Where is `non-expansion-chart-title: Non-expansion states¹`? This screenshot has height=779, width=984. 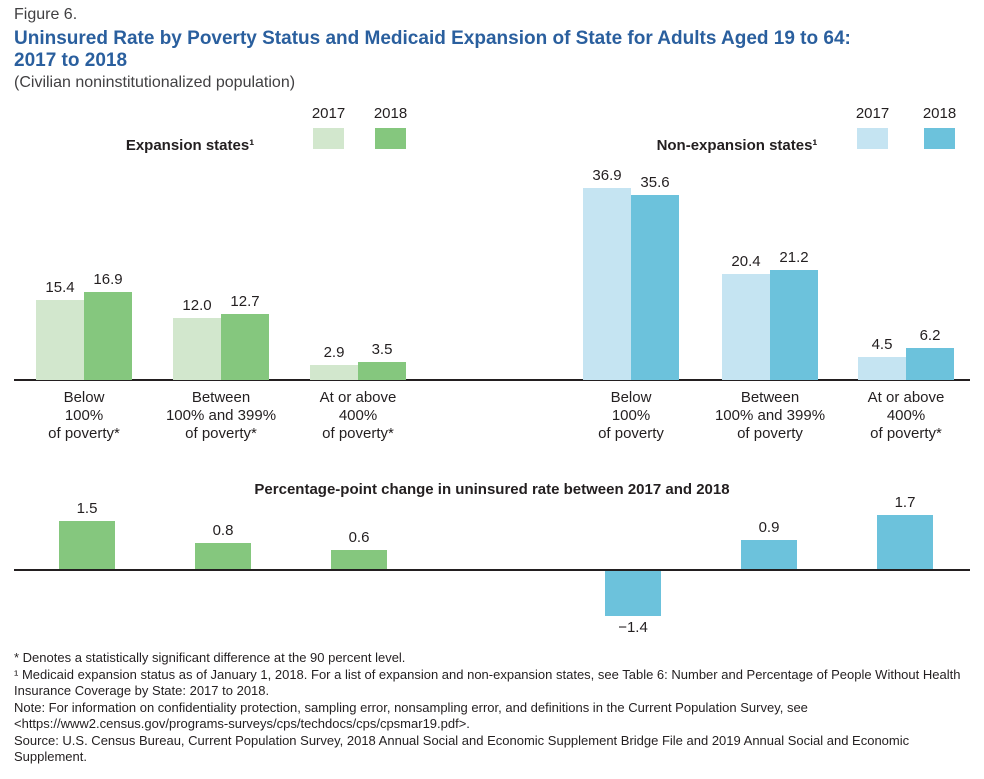 non-expansion-chart-title: Non-expansion states¹ is located at coordinates (737, 145).